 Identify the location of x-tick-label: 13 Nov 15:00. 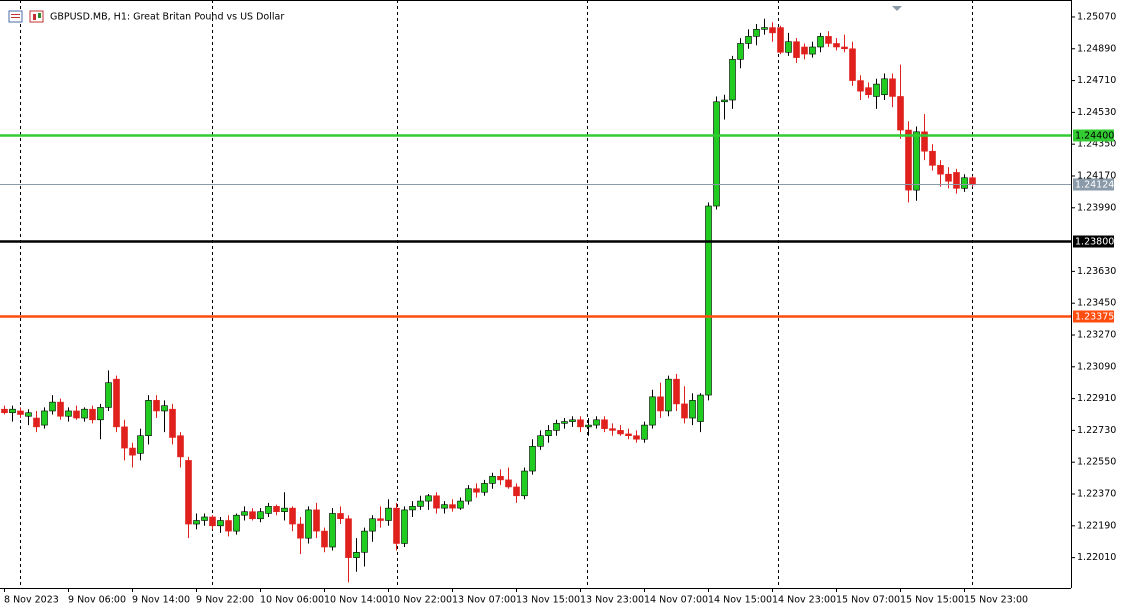
(548, 600).